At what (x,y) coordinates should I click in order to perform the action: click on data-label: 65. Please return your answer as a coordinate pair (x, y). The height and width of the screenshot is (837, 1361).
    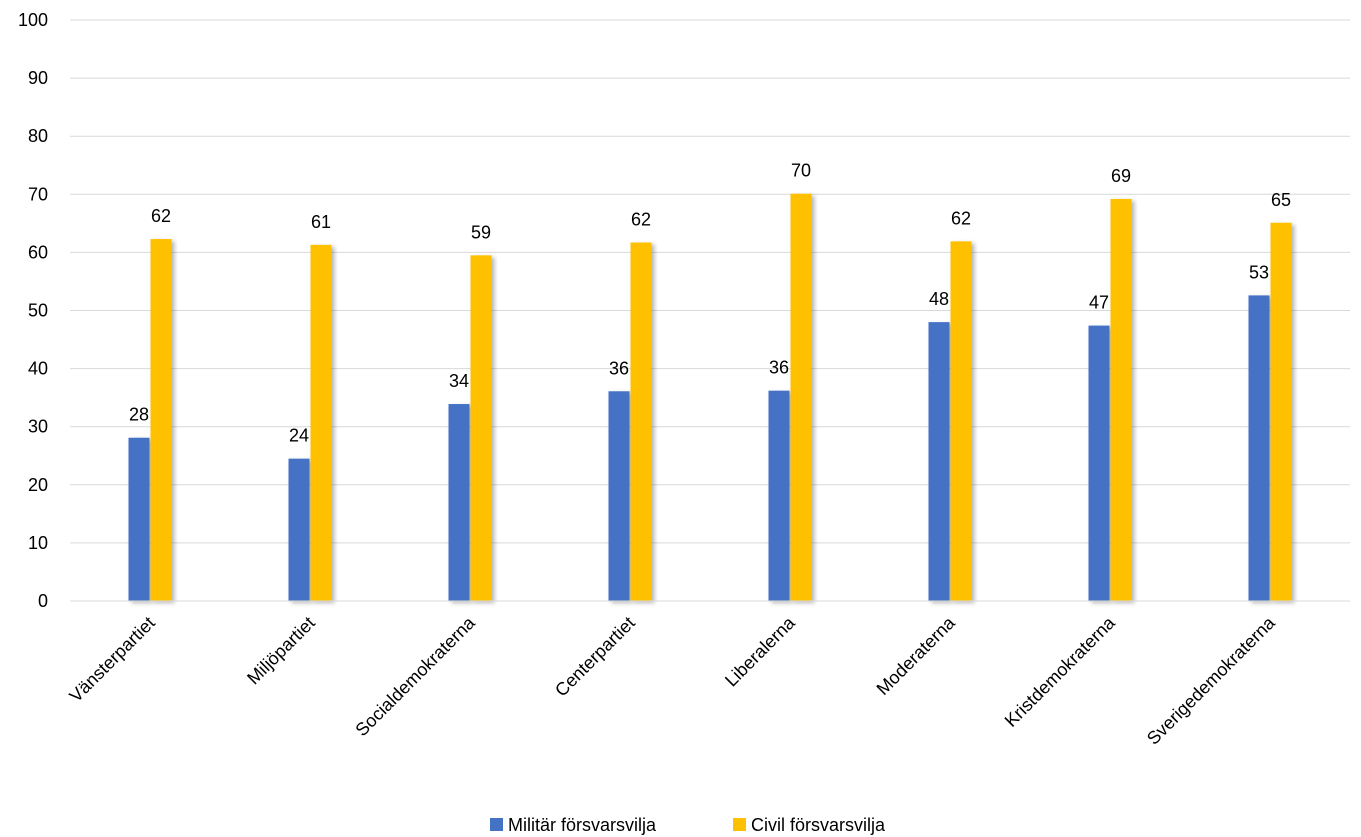
    Looking at the image, I should click on (1281, 200).